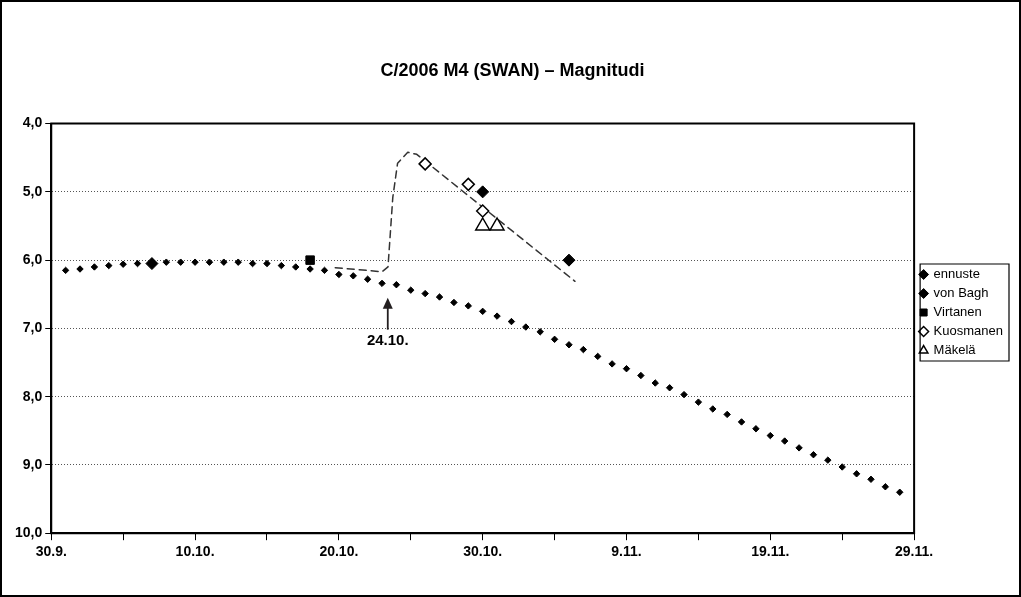  Describe the element at coordinates (32, 463) in the screenshot. I see `y-tick-label: 9,0` at that location.